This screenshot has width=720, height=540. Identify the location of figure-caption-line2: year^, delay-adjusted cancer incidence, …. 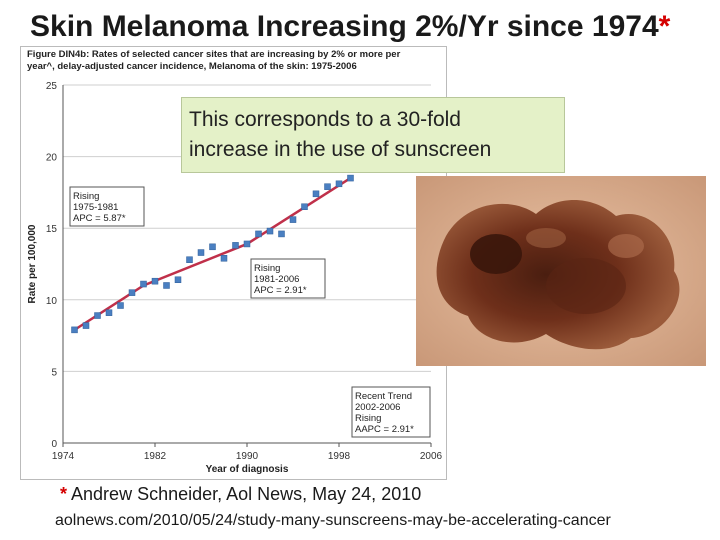
(192, 66).